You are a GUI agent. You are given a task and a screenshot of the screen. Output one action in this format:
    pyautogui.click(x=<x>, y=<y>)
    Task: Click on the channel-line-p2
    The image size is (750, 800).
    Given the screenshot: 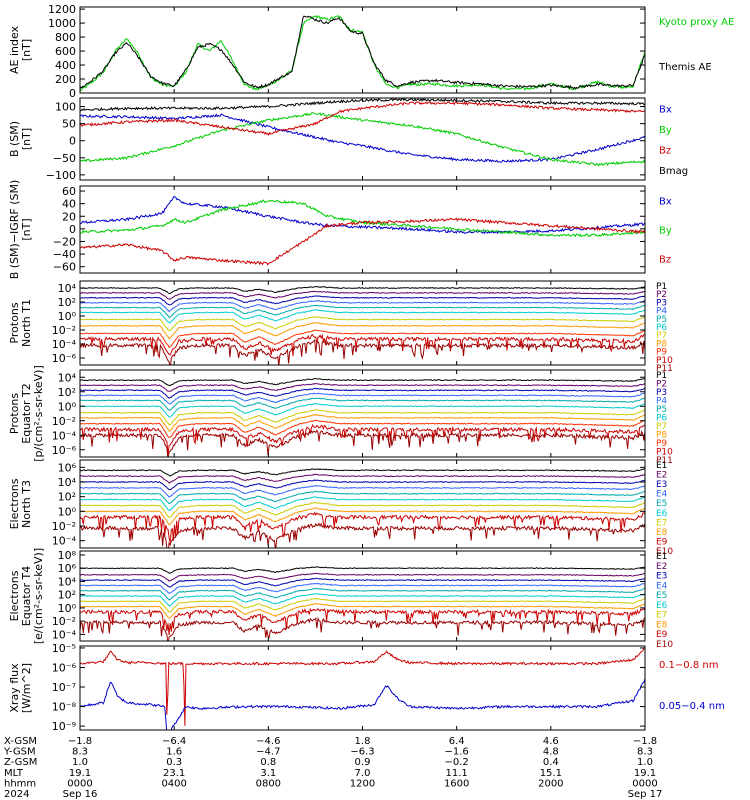 What is the action you would take?
    pyautogui.click(x=362, y=295)
    